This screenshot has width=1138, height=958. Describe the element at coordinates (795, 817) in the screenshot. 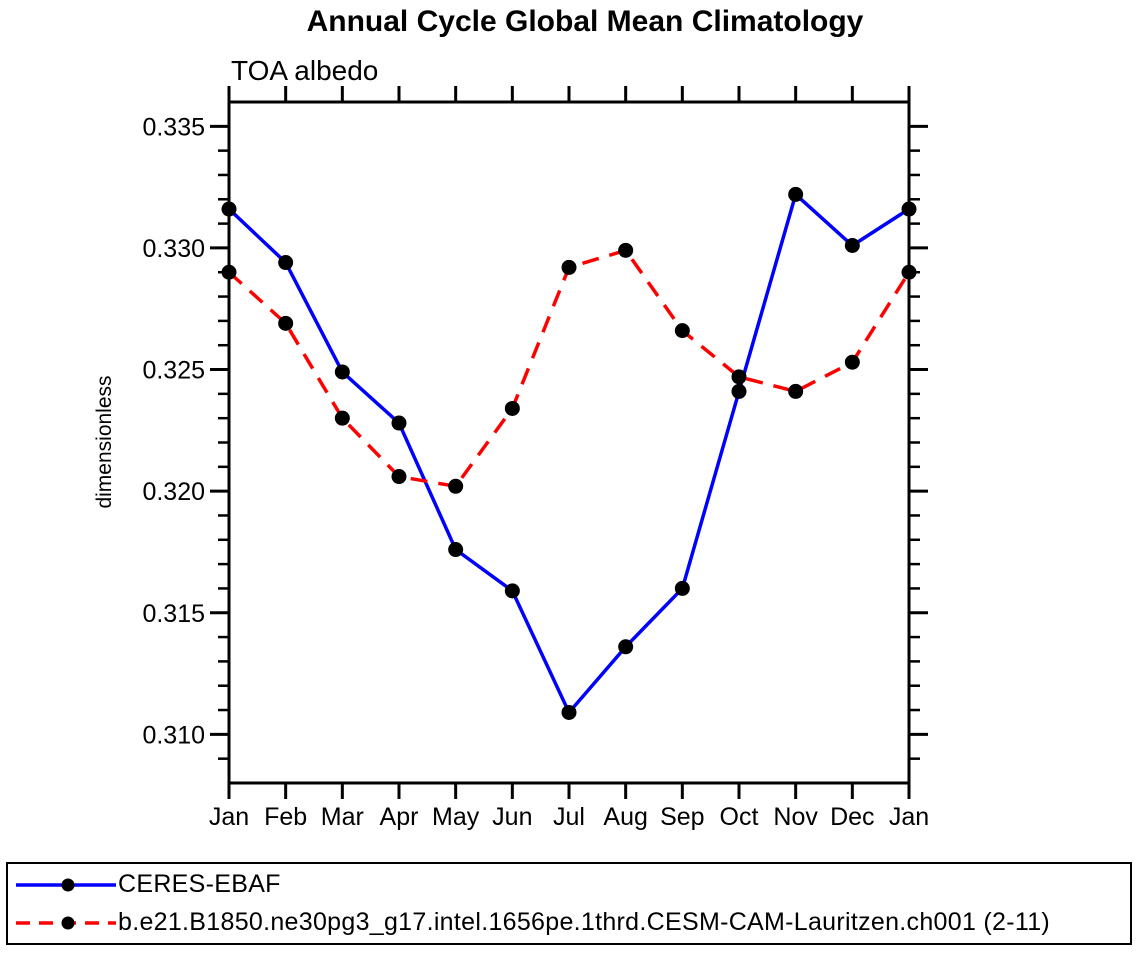

I see `x-tick-label: Nov` at that location.